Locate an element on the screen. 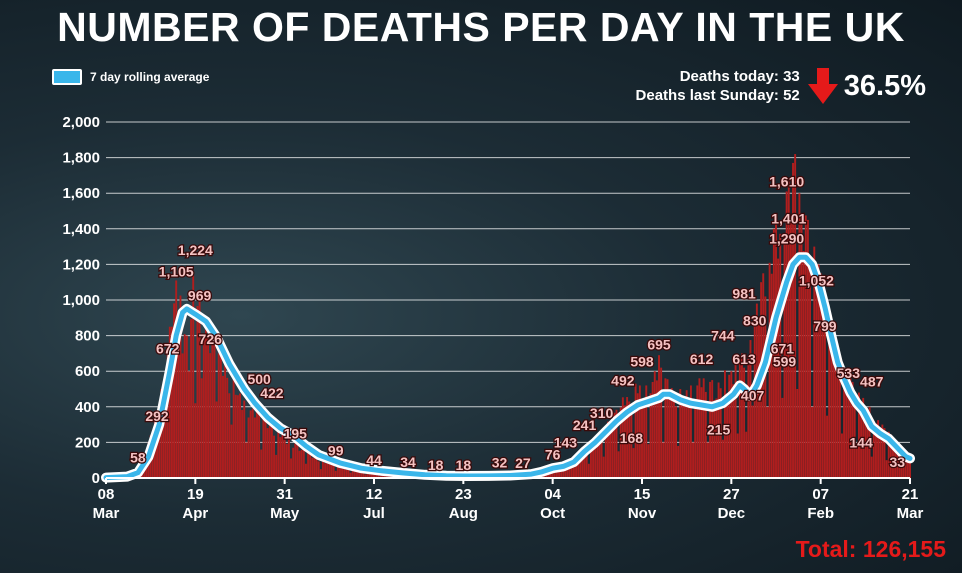 The height and width of the screenshot is (573, 962). data-label: 744 is located at coordinates (723, 336).